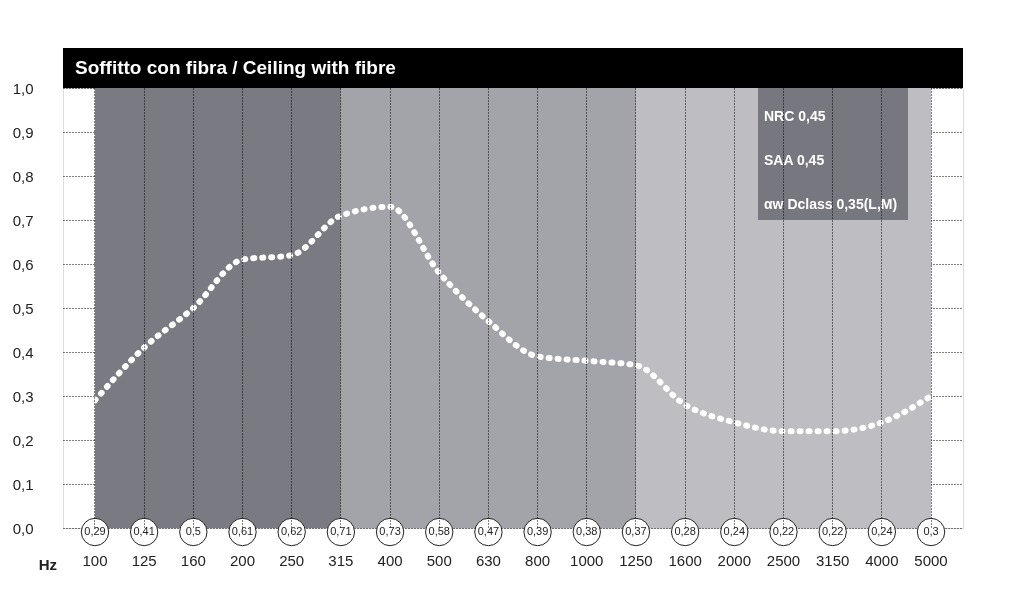 This screenshot has height=594, width=1014. What do you see at coordinates (47, 564) in the screenshot?
I see `x-axis-title: Hz` at bounding box center [47, 564].